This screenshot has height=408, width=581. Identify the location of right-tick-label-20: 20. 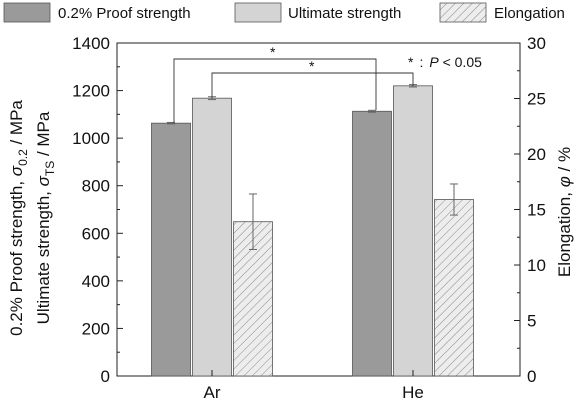
(536, 154).